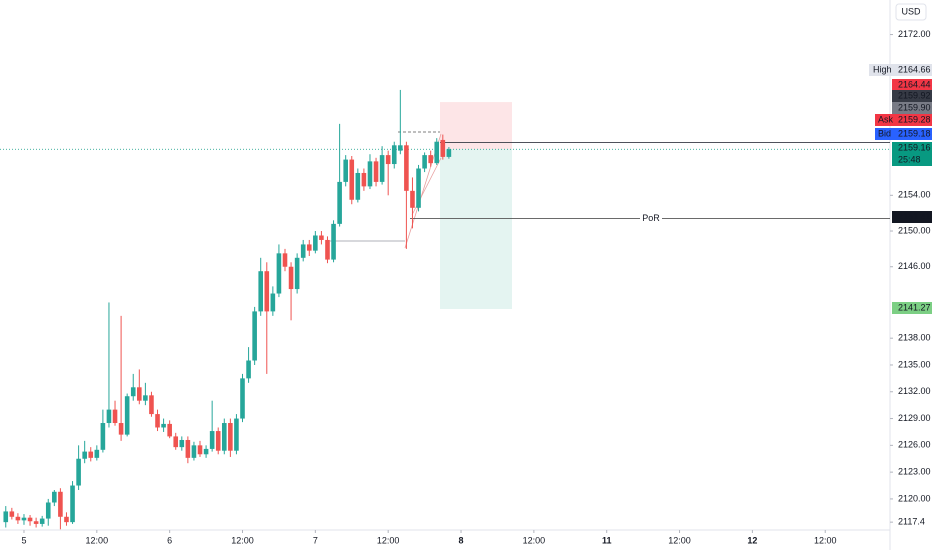 The height and width of the screenshot is (550, 932). I want to click on price-label: 2159.18, so click(914, 133).